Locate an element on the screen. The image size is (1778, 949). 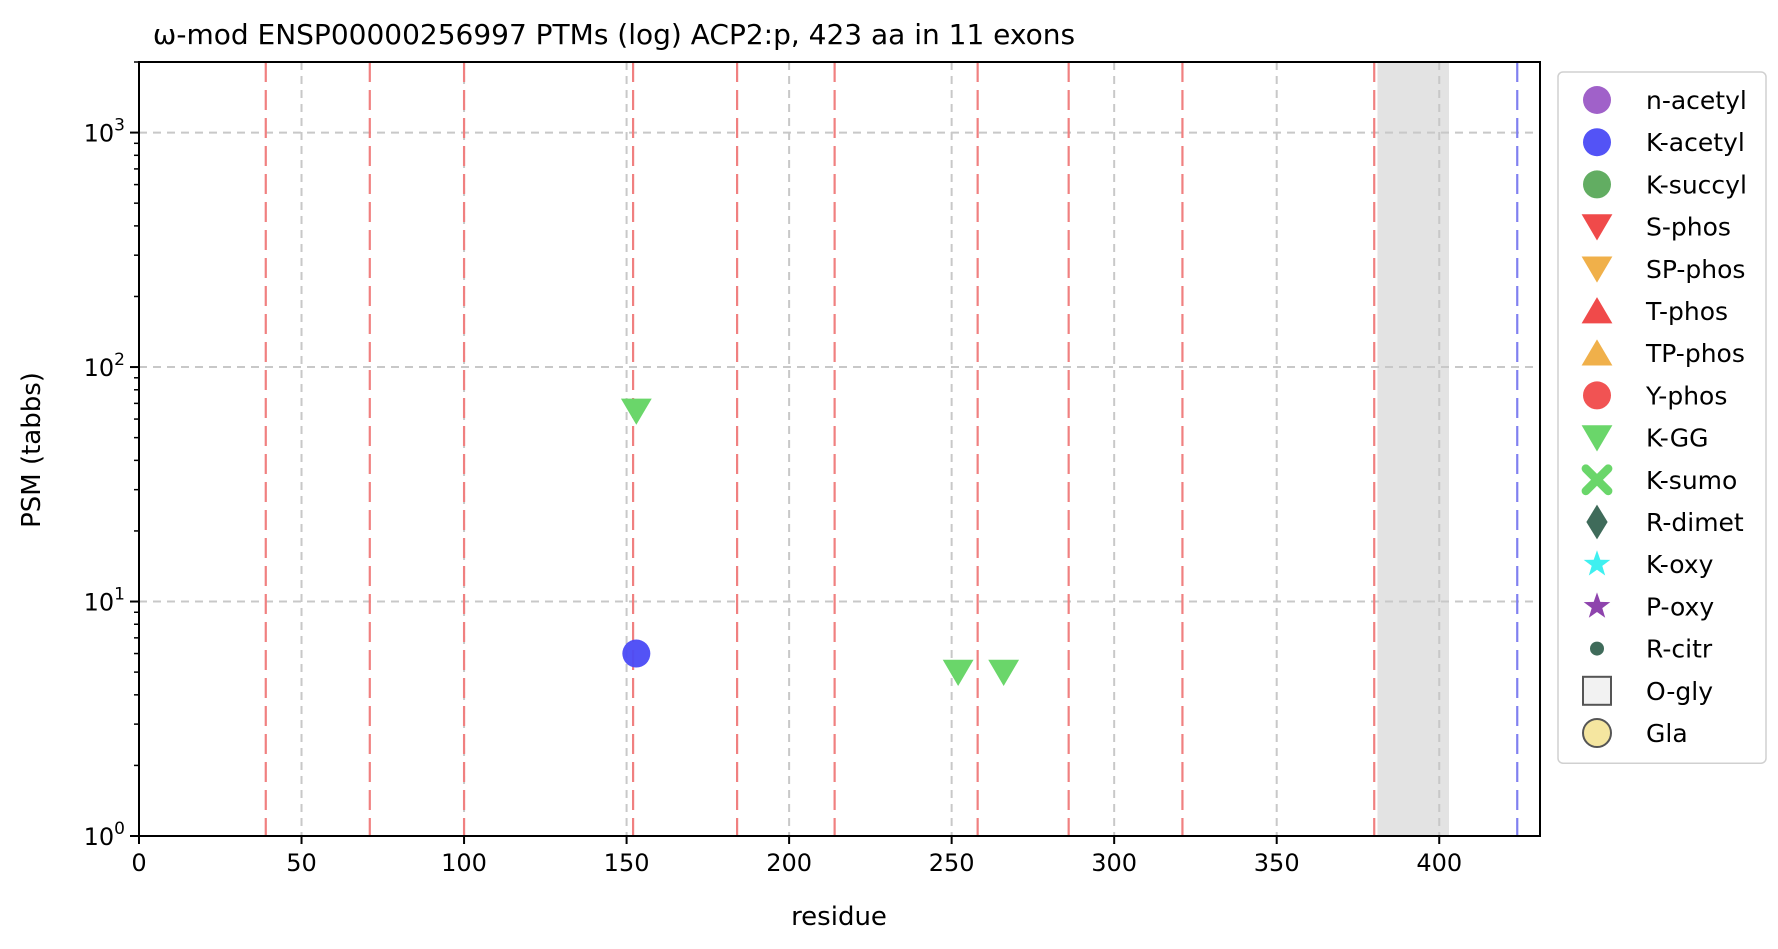
legend-item: S-phos is located at coordinates (1656, 227).